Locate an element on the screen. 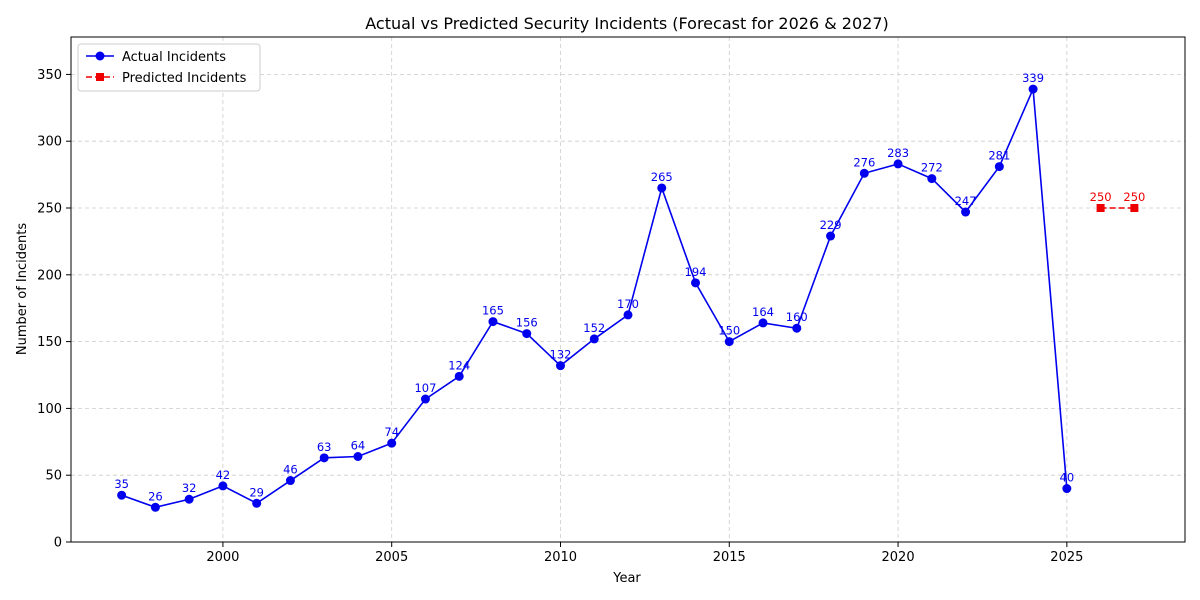 The width and height of the screenshot is (1200, 600). y-axis: 0 50 100 150 200 250 300 350 is located at coordinates (54, 309).